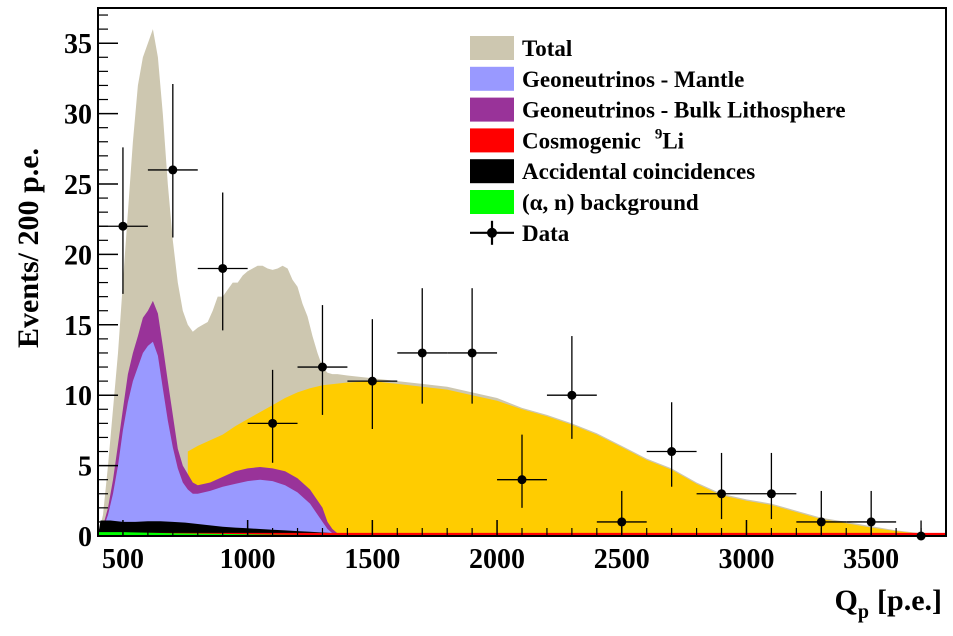 This screenshot has width=953, height=636. I want to click on legend-label: (α, n) background, so click(610, 202).